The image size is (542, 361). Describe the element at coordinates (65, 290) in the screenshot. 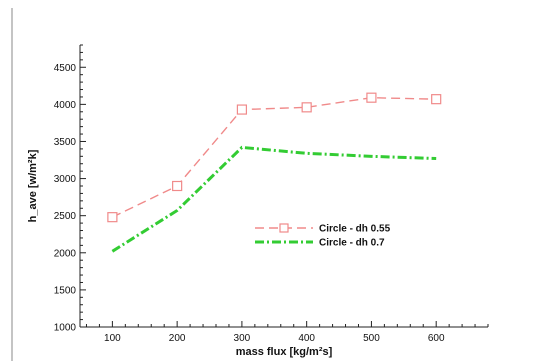

I see `y-tick-label: 1500` at that location.